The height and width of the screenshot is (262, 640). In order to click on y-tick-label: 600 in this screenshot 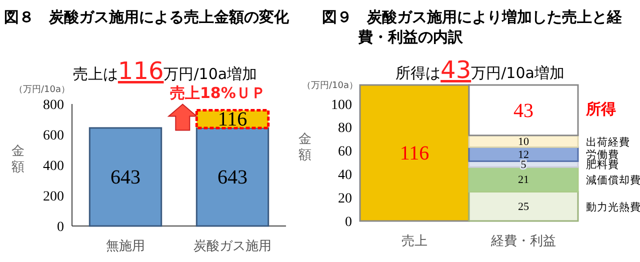, I will do `click(53, 136)`.